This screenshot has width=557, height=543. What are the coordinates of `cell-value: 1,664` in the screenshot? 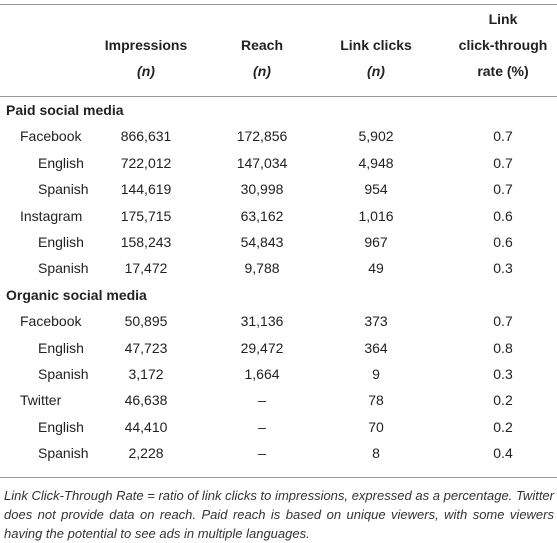 It's located at (262, 374).